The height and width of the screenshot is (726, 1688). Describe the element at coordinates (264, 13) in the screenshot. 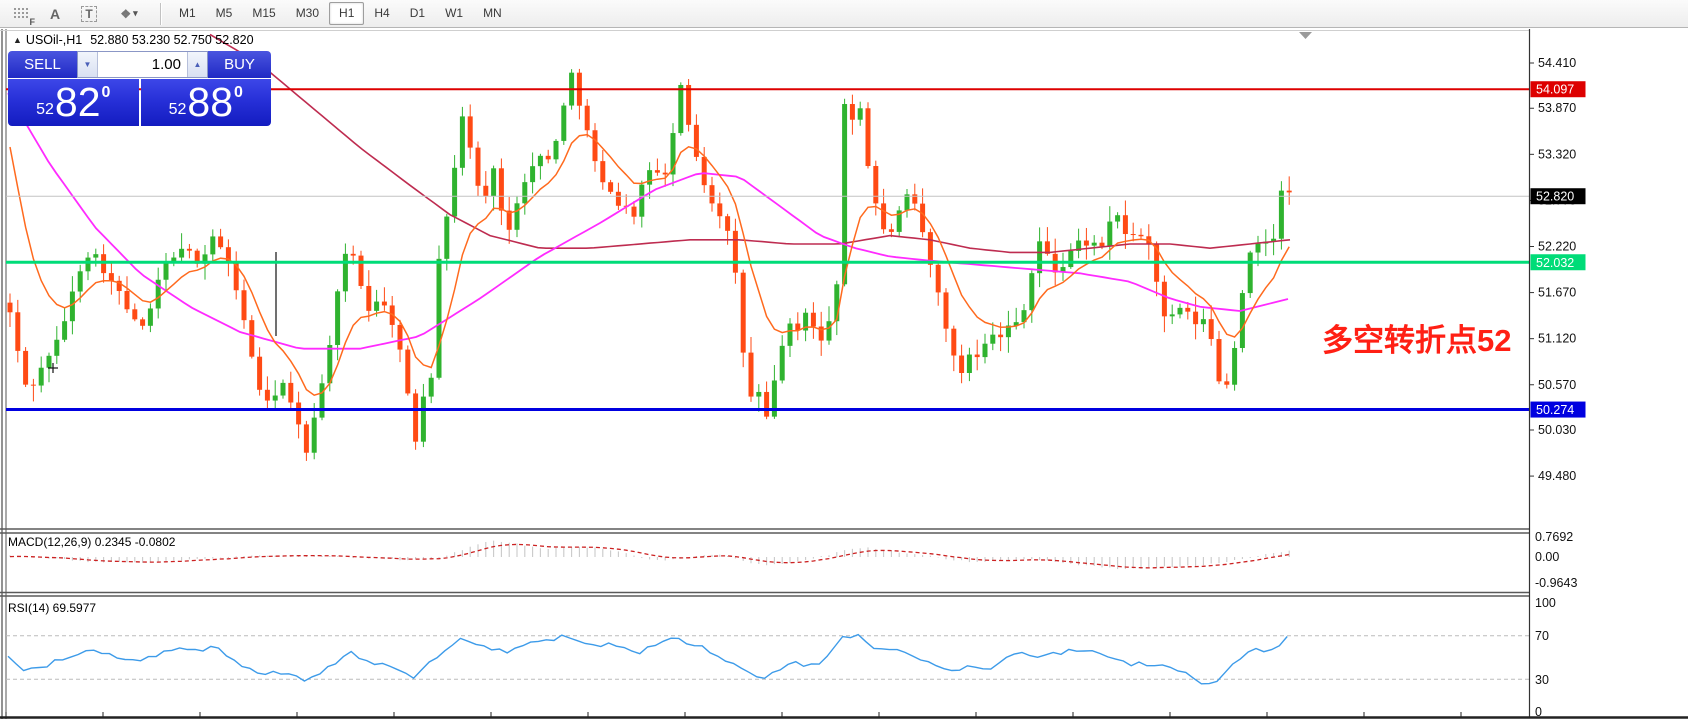

I see `timeframe-m15: M15` at that location.